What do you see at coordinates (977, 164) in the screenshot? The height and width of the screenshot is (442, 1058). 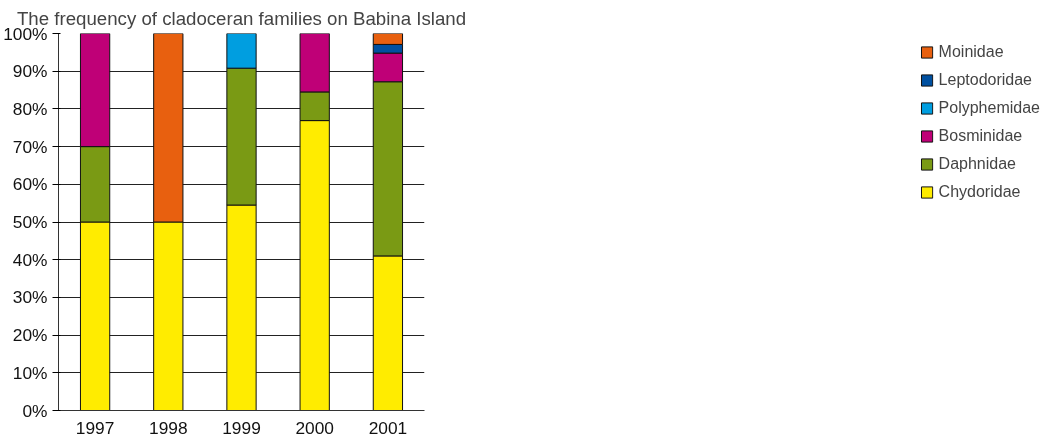 I see `legend-label: Daphnidae` at bounding box center [977, 164].